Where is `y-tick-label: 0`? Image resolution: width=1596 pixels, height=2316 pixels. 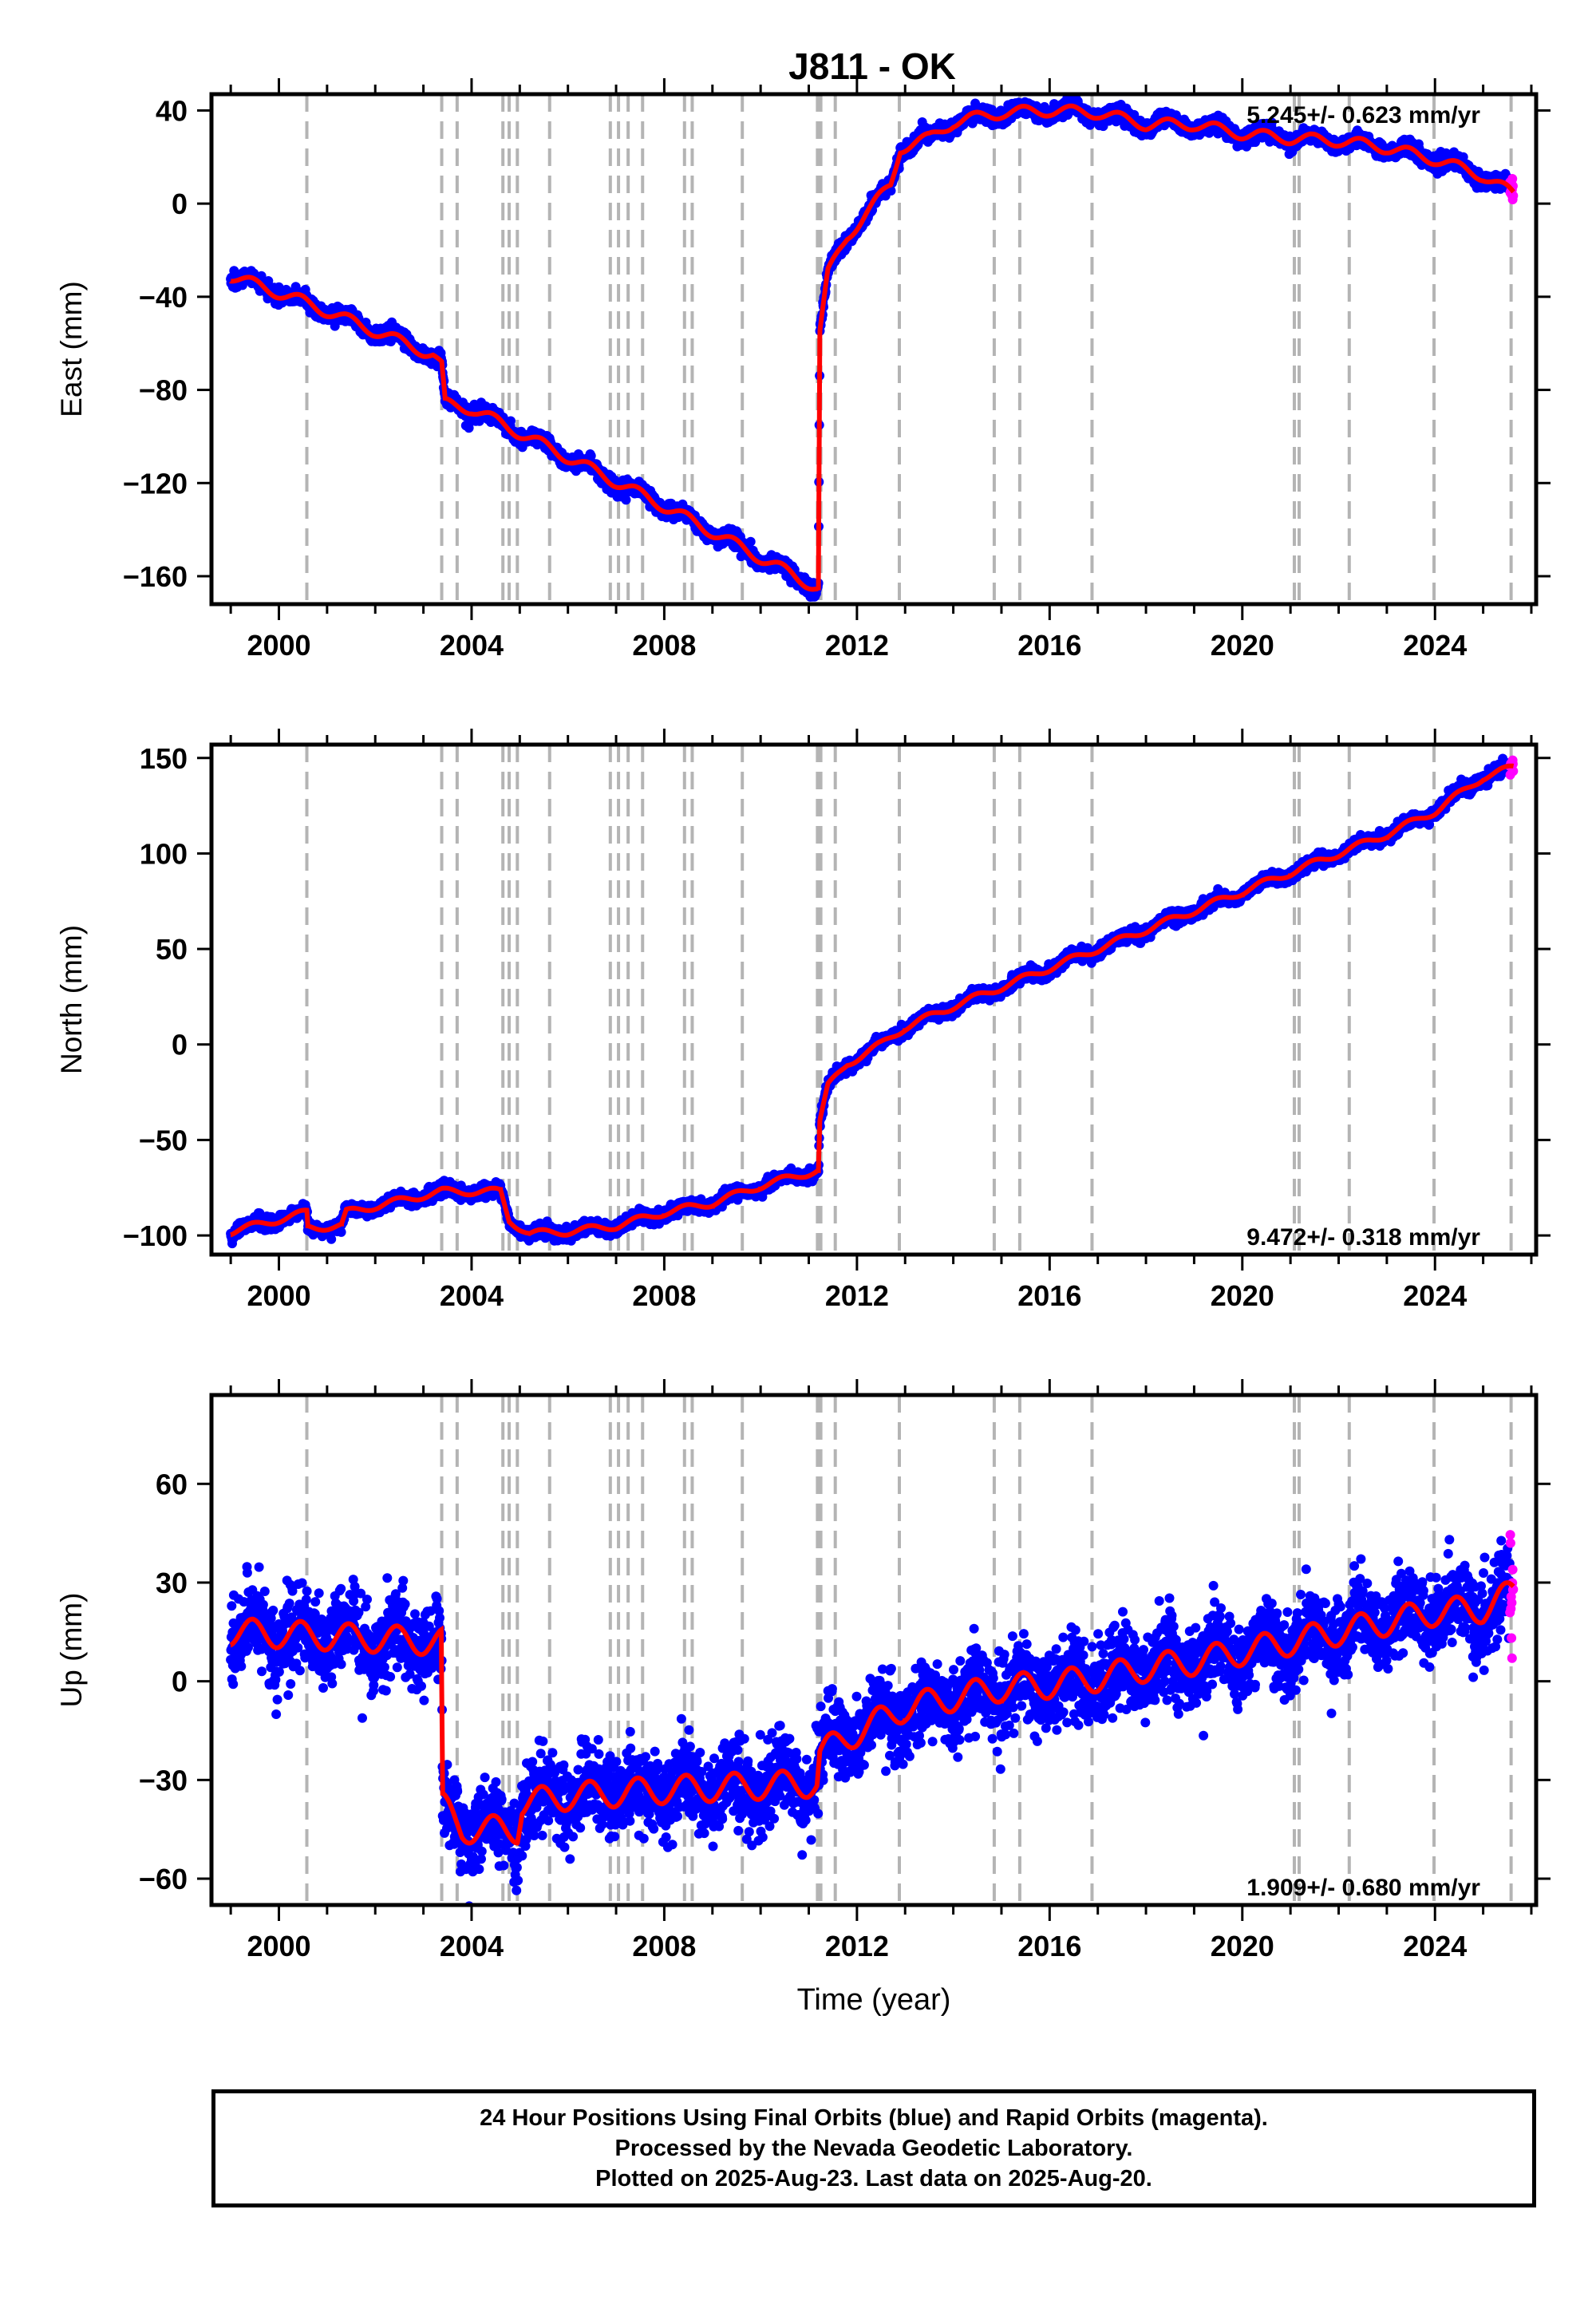
y-tick-label: 0 is located at coordinates (180, 204).